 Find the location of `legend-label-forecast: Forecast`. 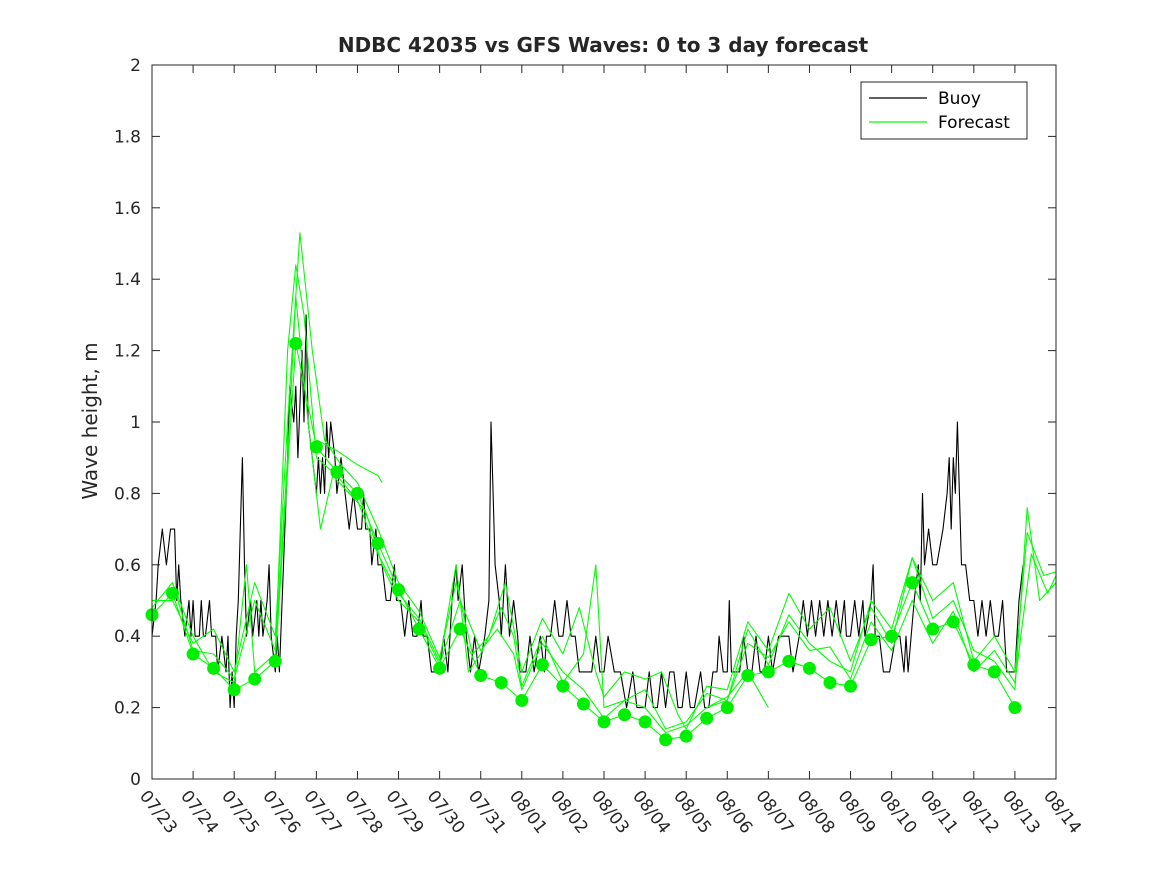

legend-label-forecast: Forecast is located at coordinates (974, 123).